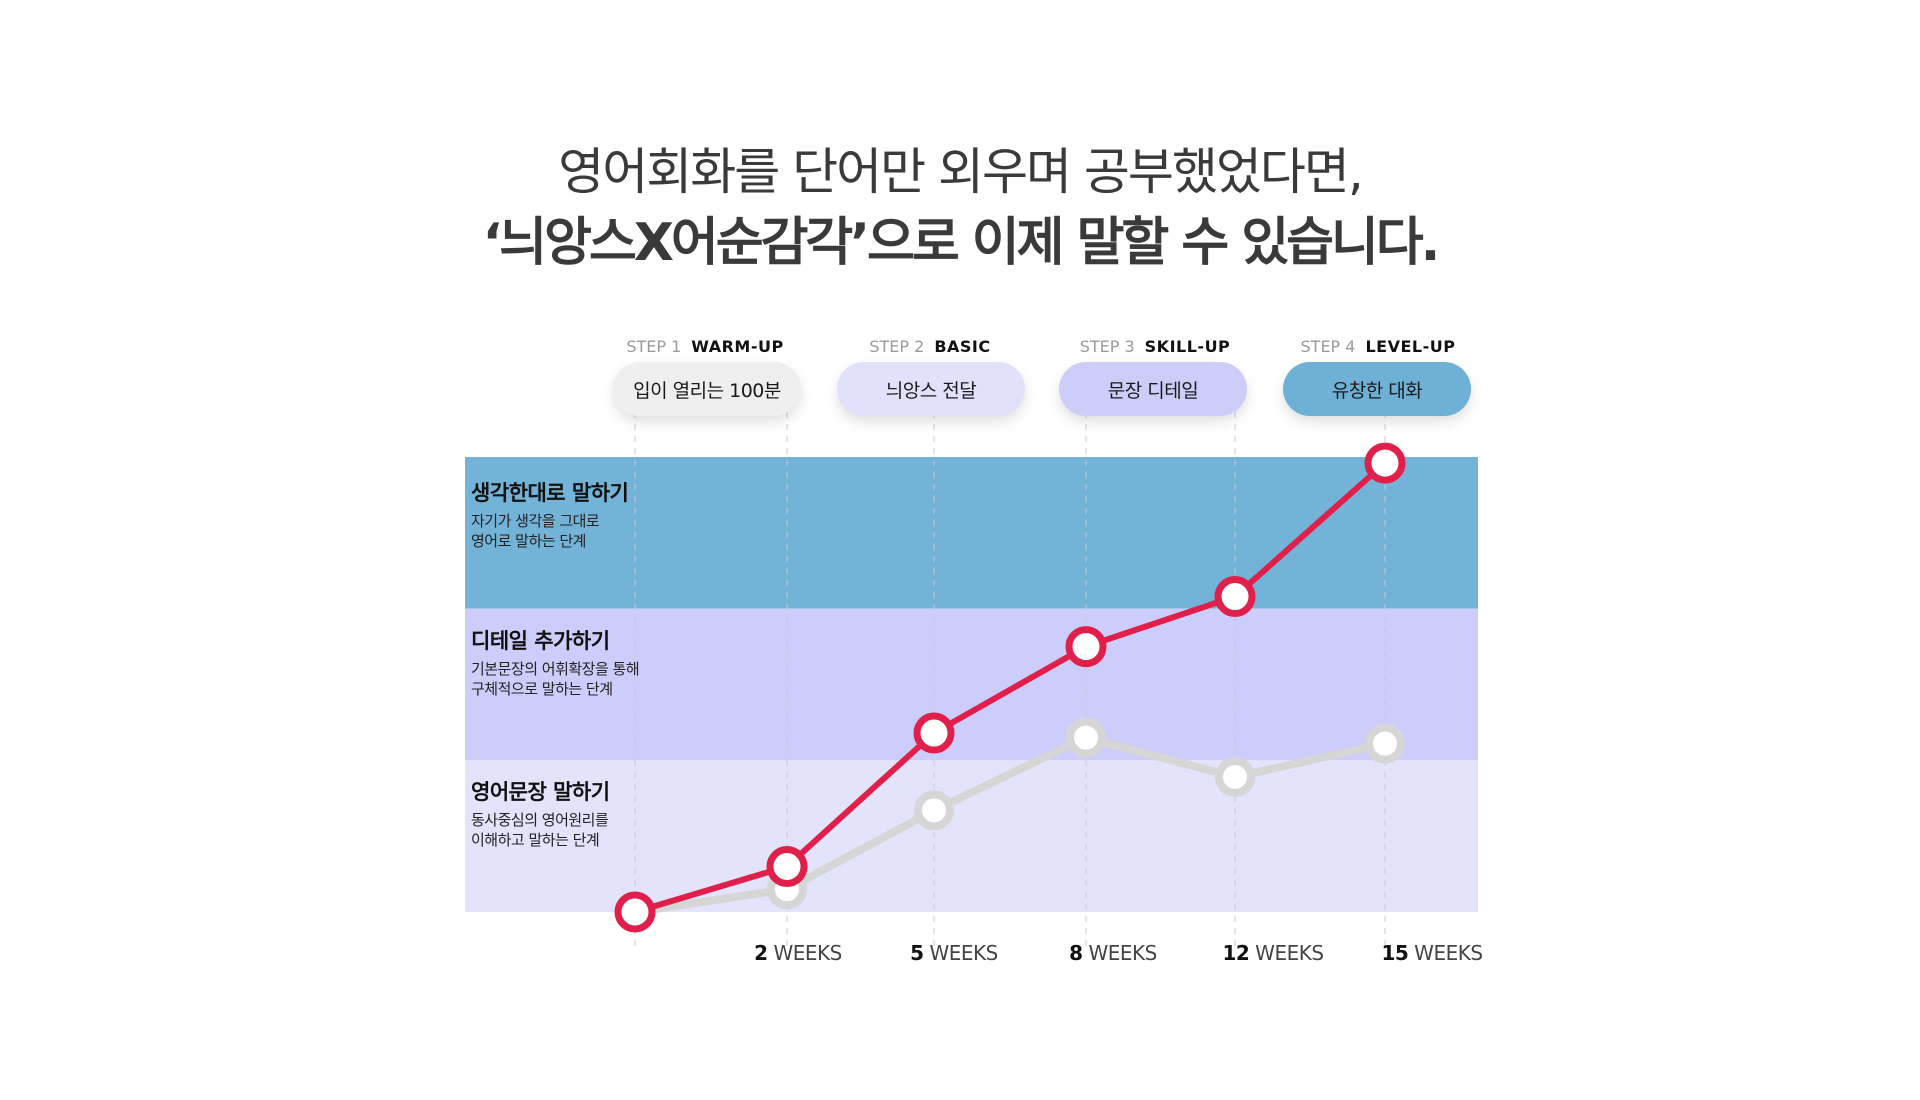 The height and width of the screenshot is (1100, 1920). Describe the element at coordinates (961, 243) in the screenshot. I see `headline-line2: ‘늬앙스X어순감각’으로 이제 말할 수 있습니다.` at that location.